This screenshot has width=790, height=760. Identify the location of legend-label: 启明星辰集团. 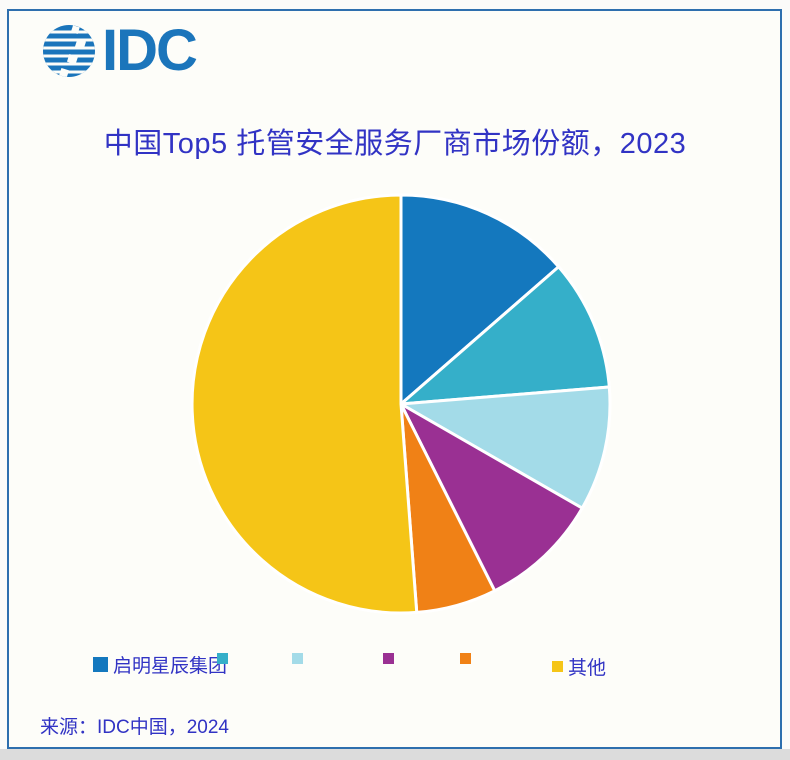
(170, 666).